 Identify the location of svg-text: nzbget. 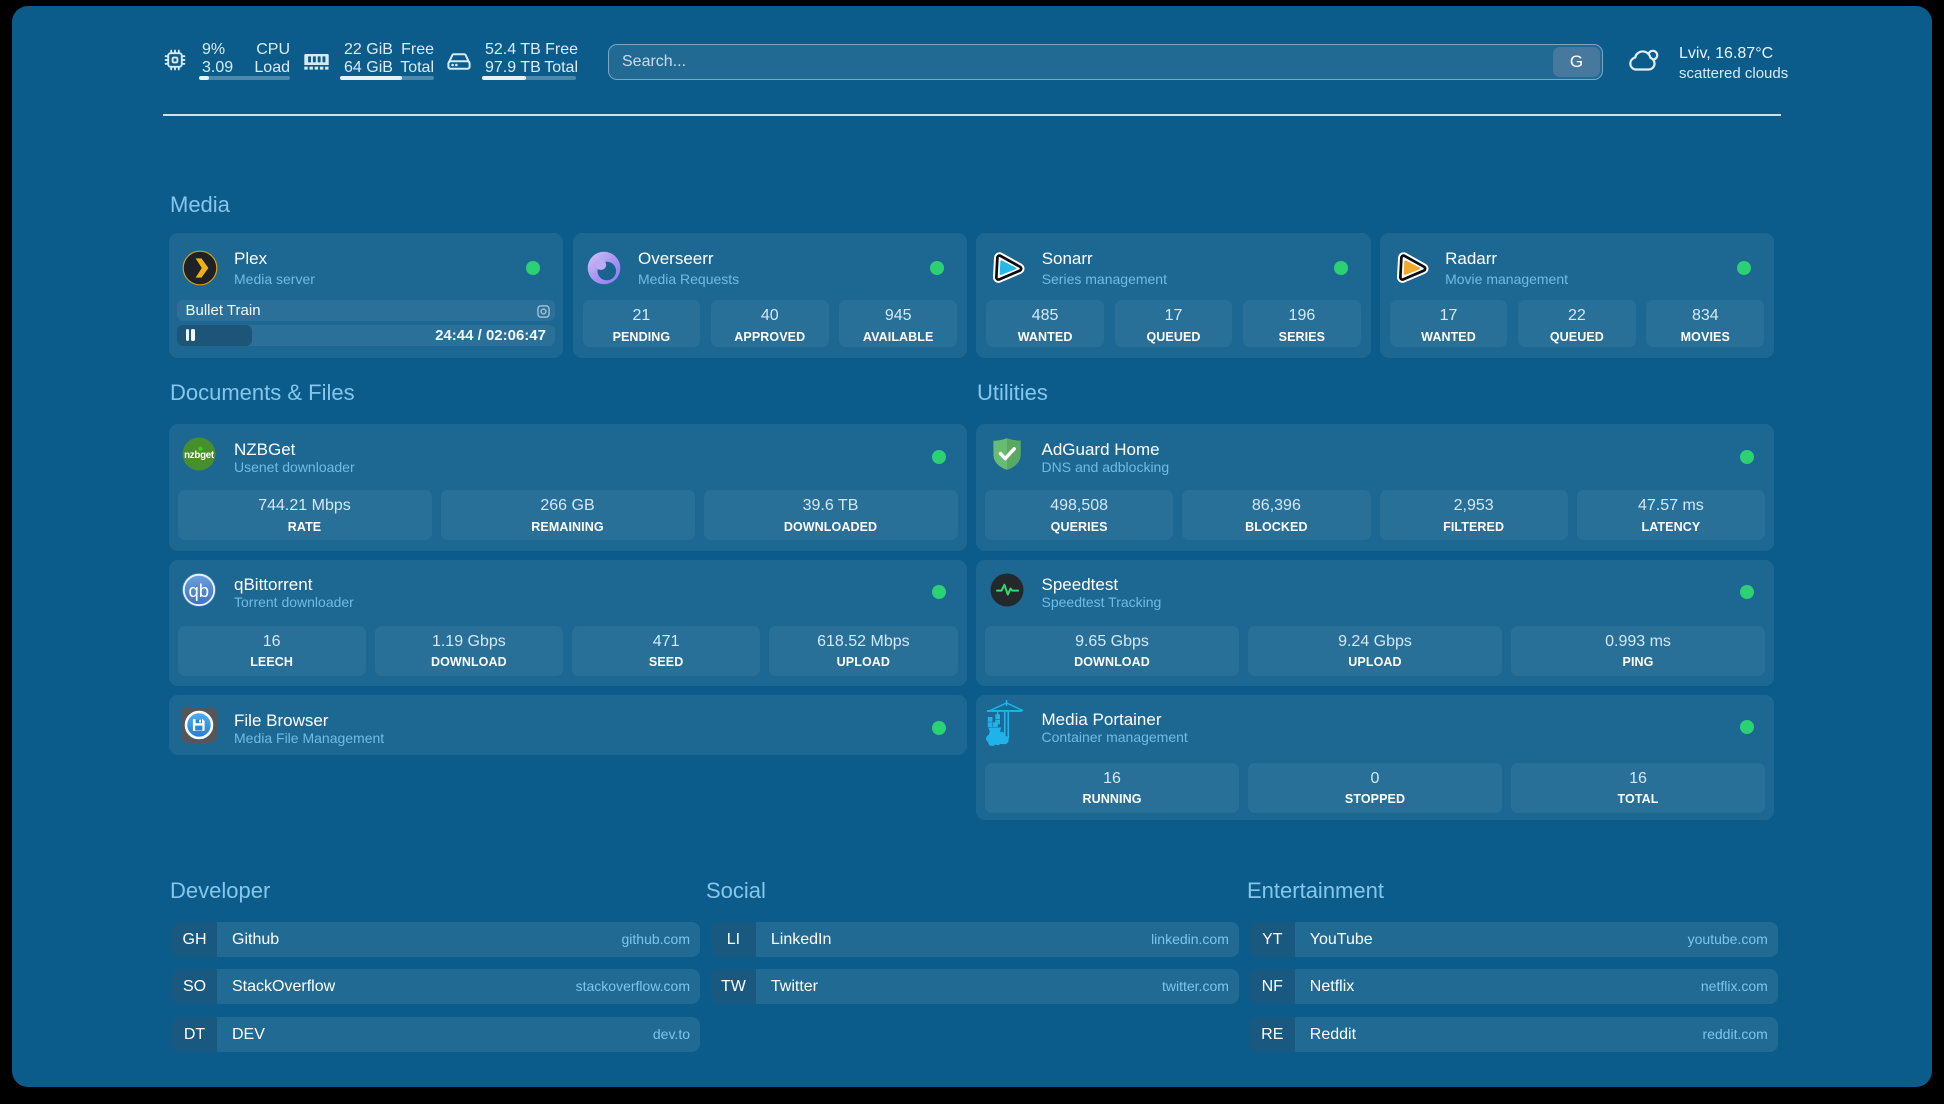
(199, 455).